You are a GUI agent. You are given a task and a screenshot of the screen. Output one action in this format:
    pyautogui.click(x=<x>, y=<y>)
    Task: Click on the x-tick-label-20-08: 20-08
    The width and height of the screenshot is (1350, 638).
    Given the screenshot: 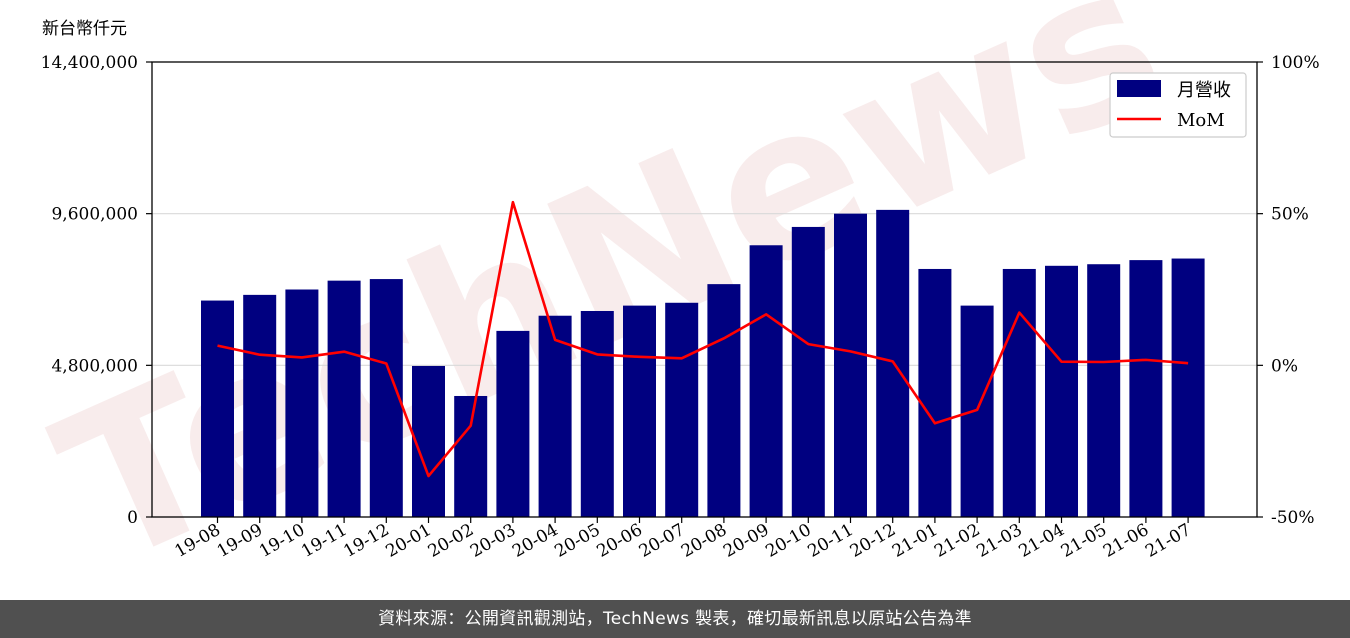 What is the action you would take?
    pyautogui.click(x=704, y=541)
    